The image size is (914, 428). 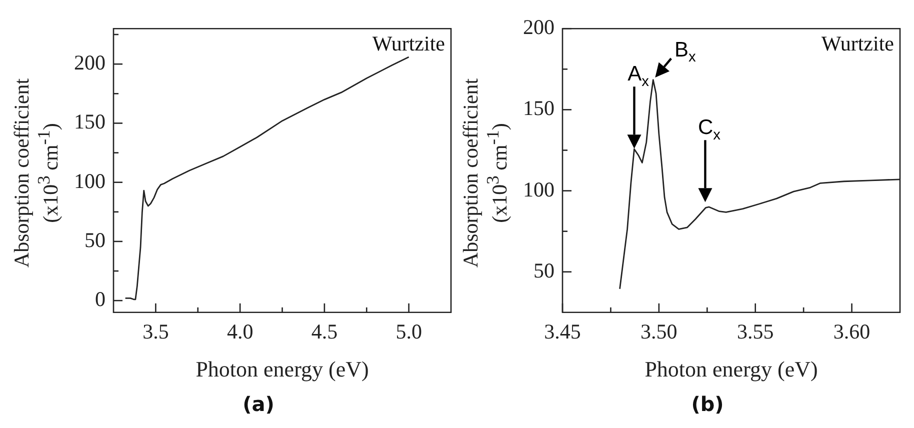 I want to click on text: (b), so click(x=707, y=404).